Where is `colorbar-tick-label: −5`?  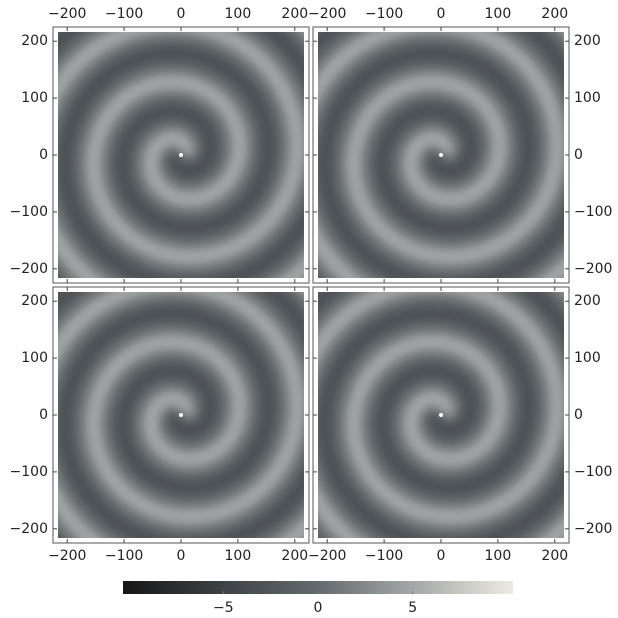
colorbar-tick-label: −5 is located at coordinates (223, 608).